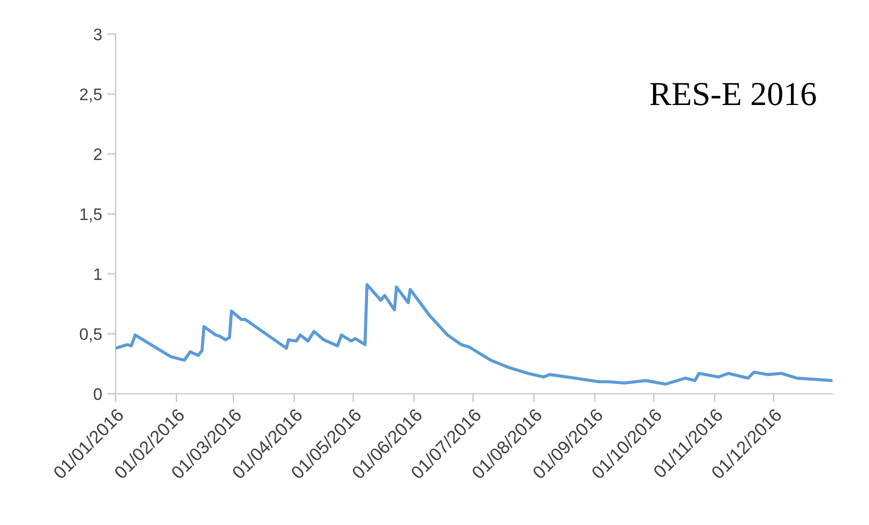 The width and height of the screenshot is (869, 525). Describe the element at coordinates (98, 34) in the screenshot. I see `y-tick-label: 3` at that location.